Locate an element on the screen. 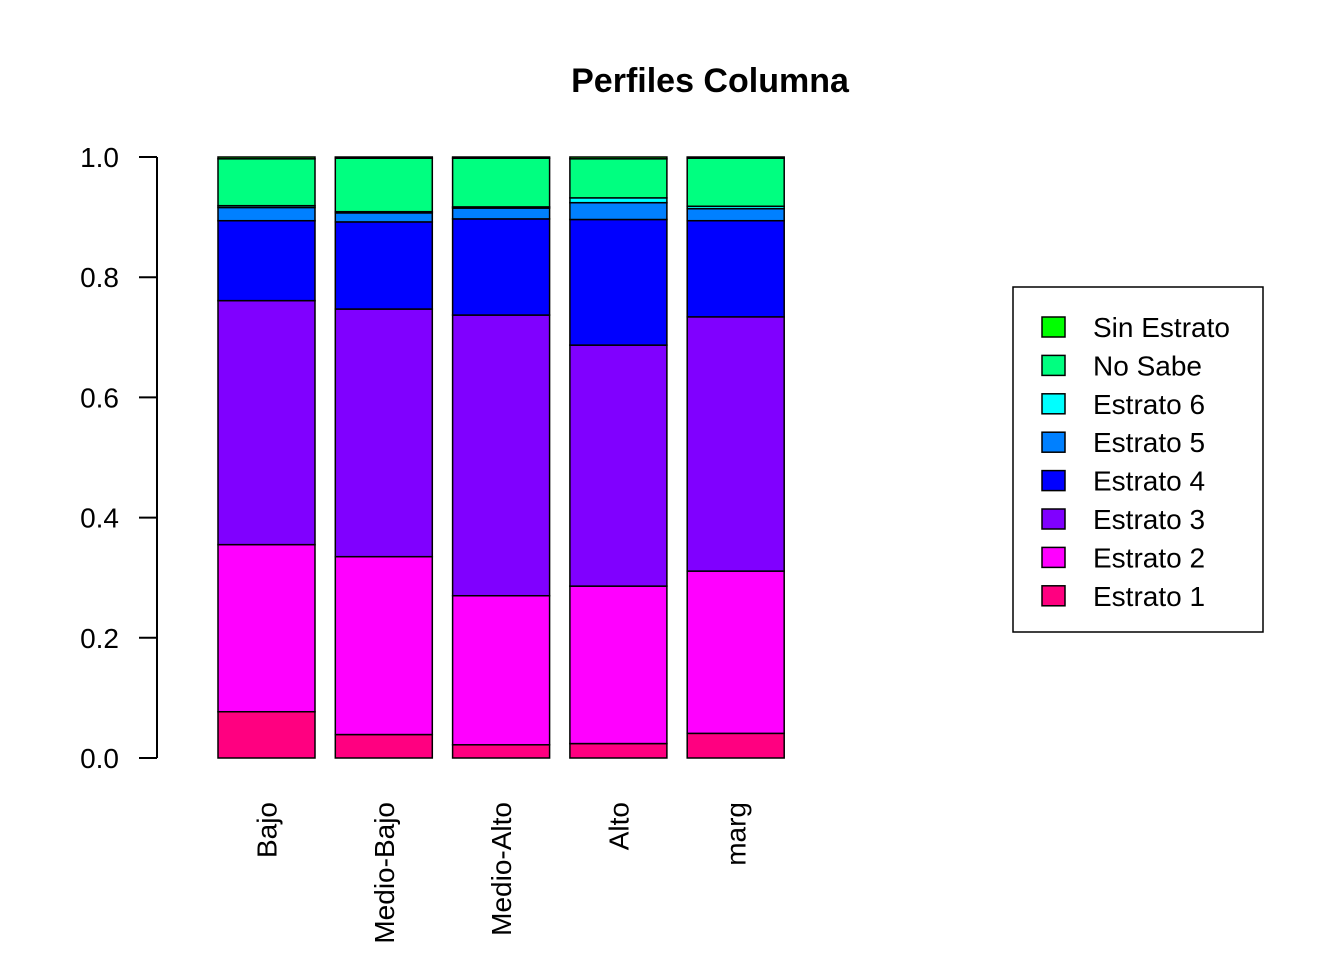  legend-item-no-sabe: No Sabe is located at coordinates (1121, 365).